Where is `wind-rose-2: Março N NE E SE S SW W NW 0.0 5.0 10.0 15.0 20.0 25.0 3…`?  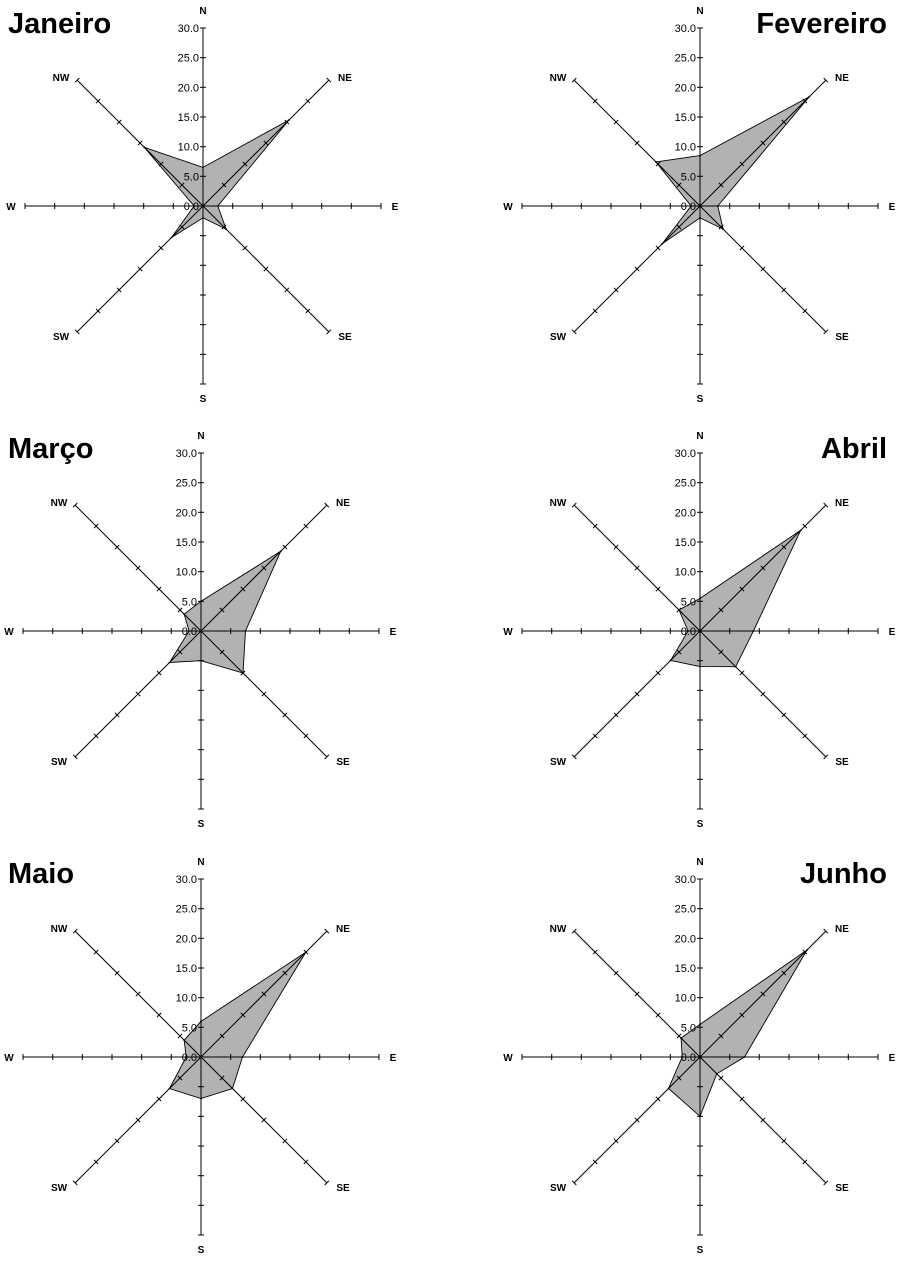
wind-rose-2: Março N NE E SE S SW W NW 0.0 5.0 10.0 15.0 20.0 25.0 3… is located at coordinates (200, 630).